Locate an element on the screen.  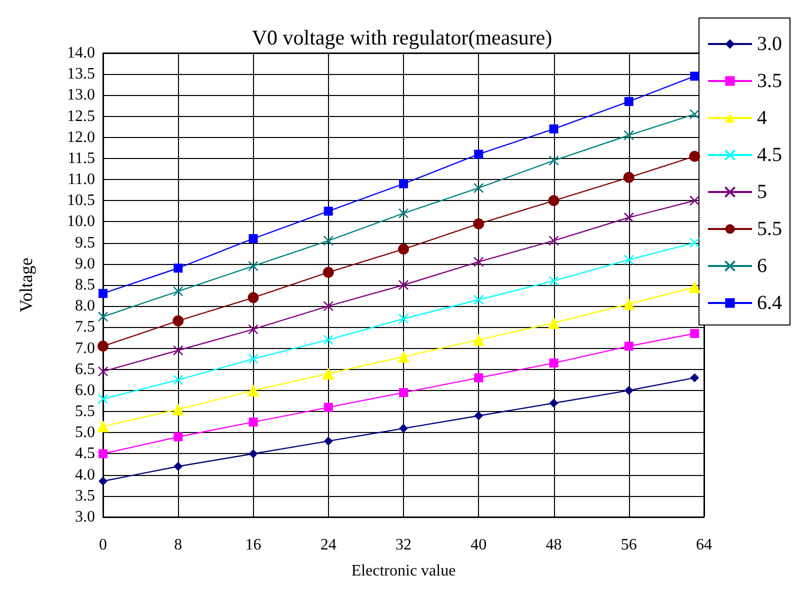
x-tick-label: 8 is located at coordinates (178, 545).